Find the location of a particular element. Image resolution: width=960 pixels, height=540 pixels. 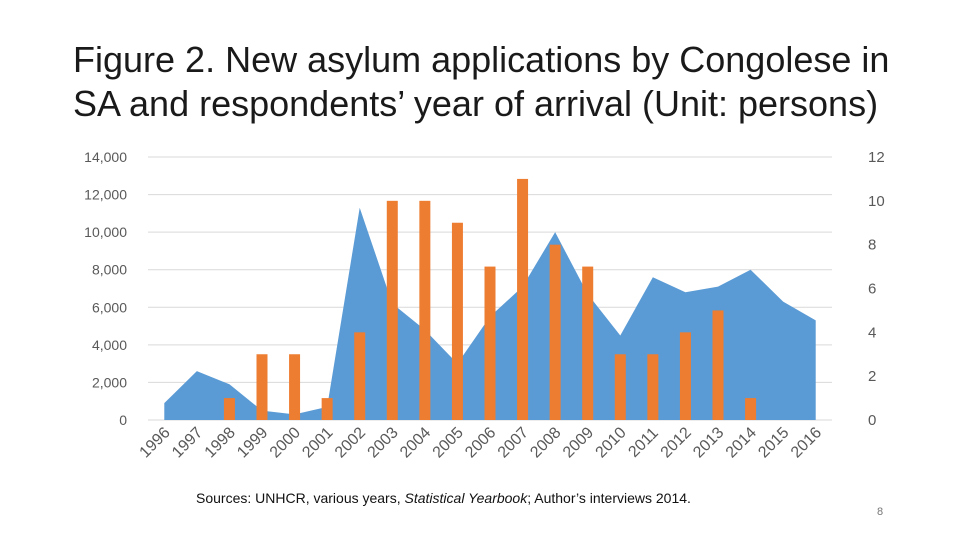

page-number: 8 is located at coordinates (880, 512).